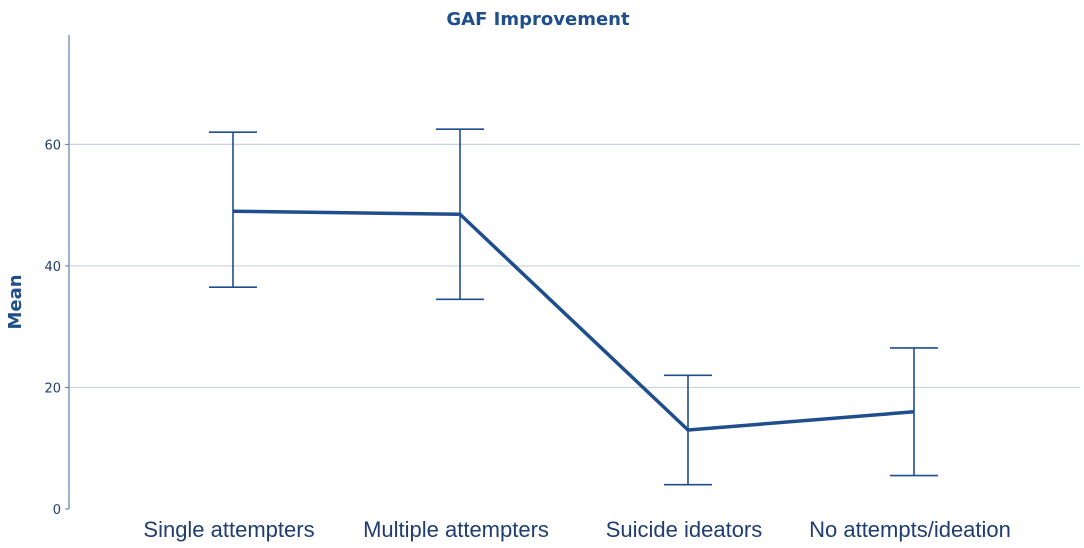  I want to click on x-tick-label: Suicide ideators, so click(684, 529).